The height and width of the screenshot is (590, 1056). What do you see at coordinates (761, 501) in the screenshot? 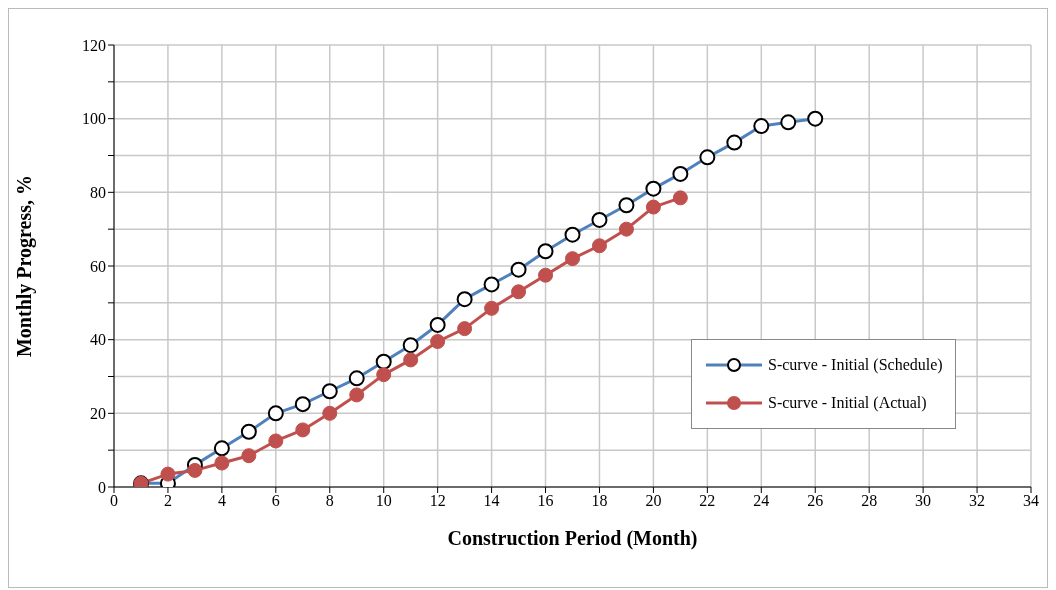
I see `x-tick-label: 24` at bounding box center [761, 501].